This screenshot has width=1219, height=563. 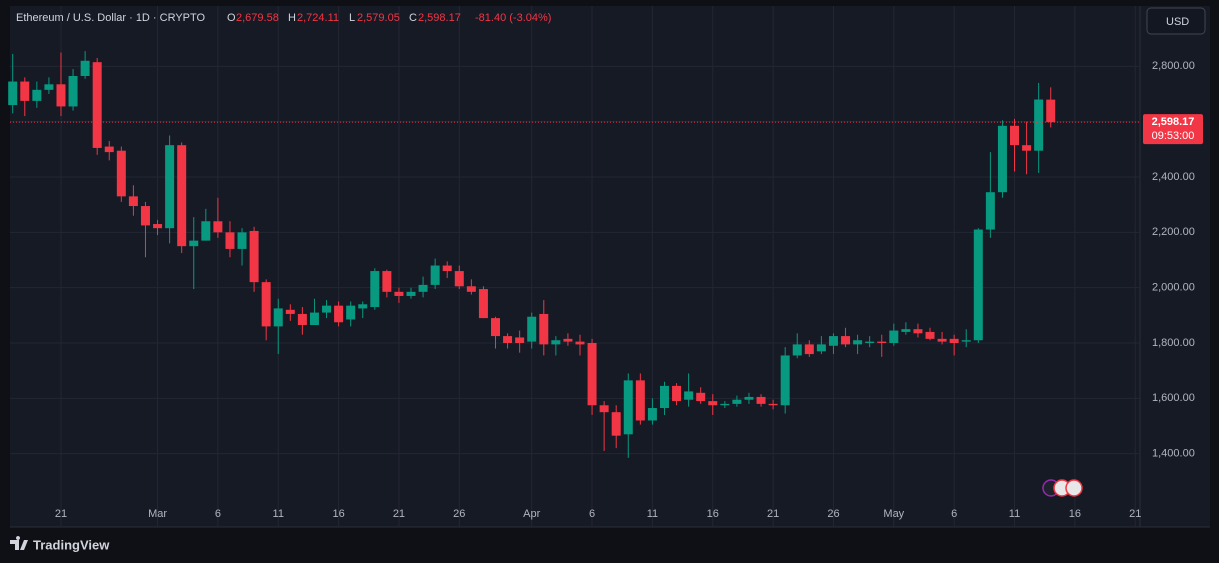 I want to click on x-tick-label: 26, so click(x=833, y=514).